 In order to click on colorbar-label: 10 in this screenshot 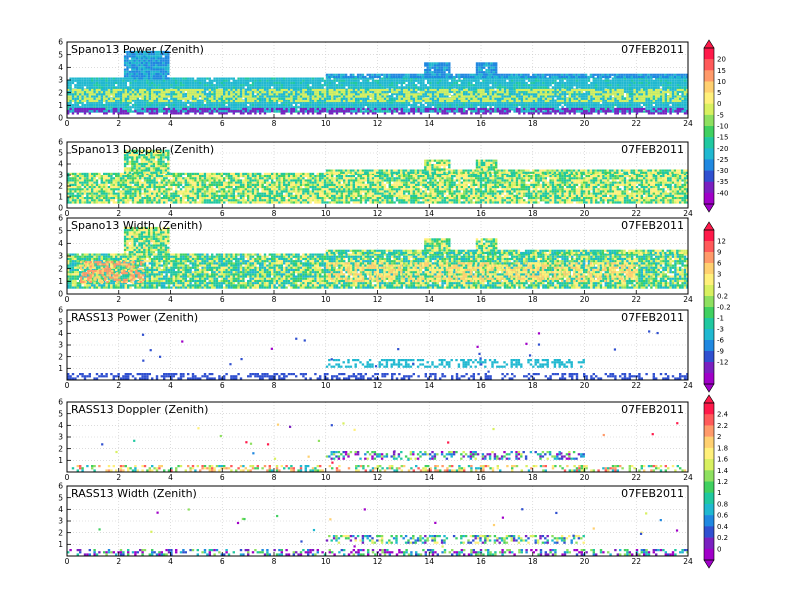, I will do `click(721, 82)`.